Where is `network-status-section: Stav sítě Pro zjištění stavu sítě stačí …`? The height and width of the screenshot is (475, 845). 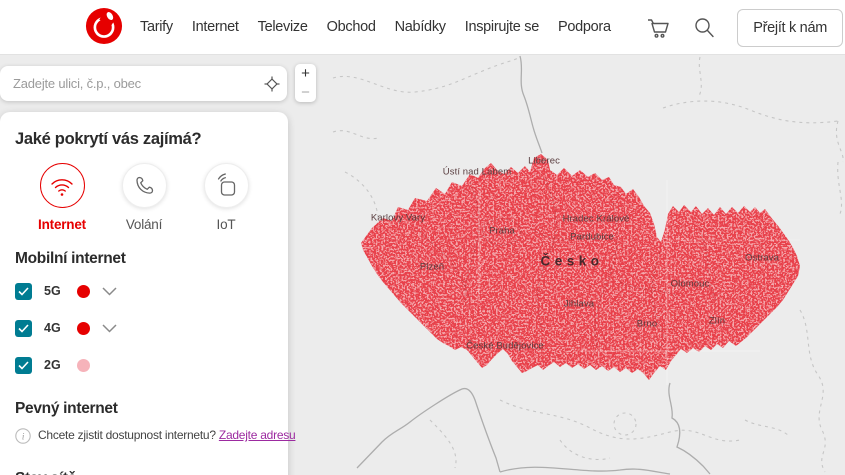 network-status-section: Stav sítě Pro zjištění stavu sítě stačí … is located at coordinates (144, 472).